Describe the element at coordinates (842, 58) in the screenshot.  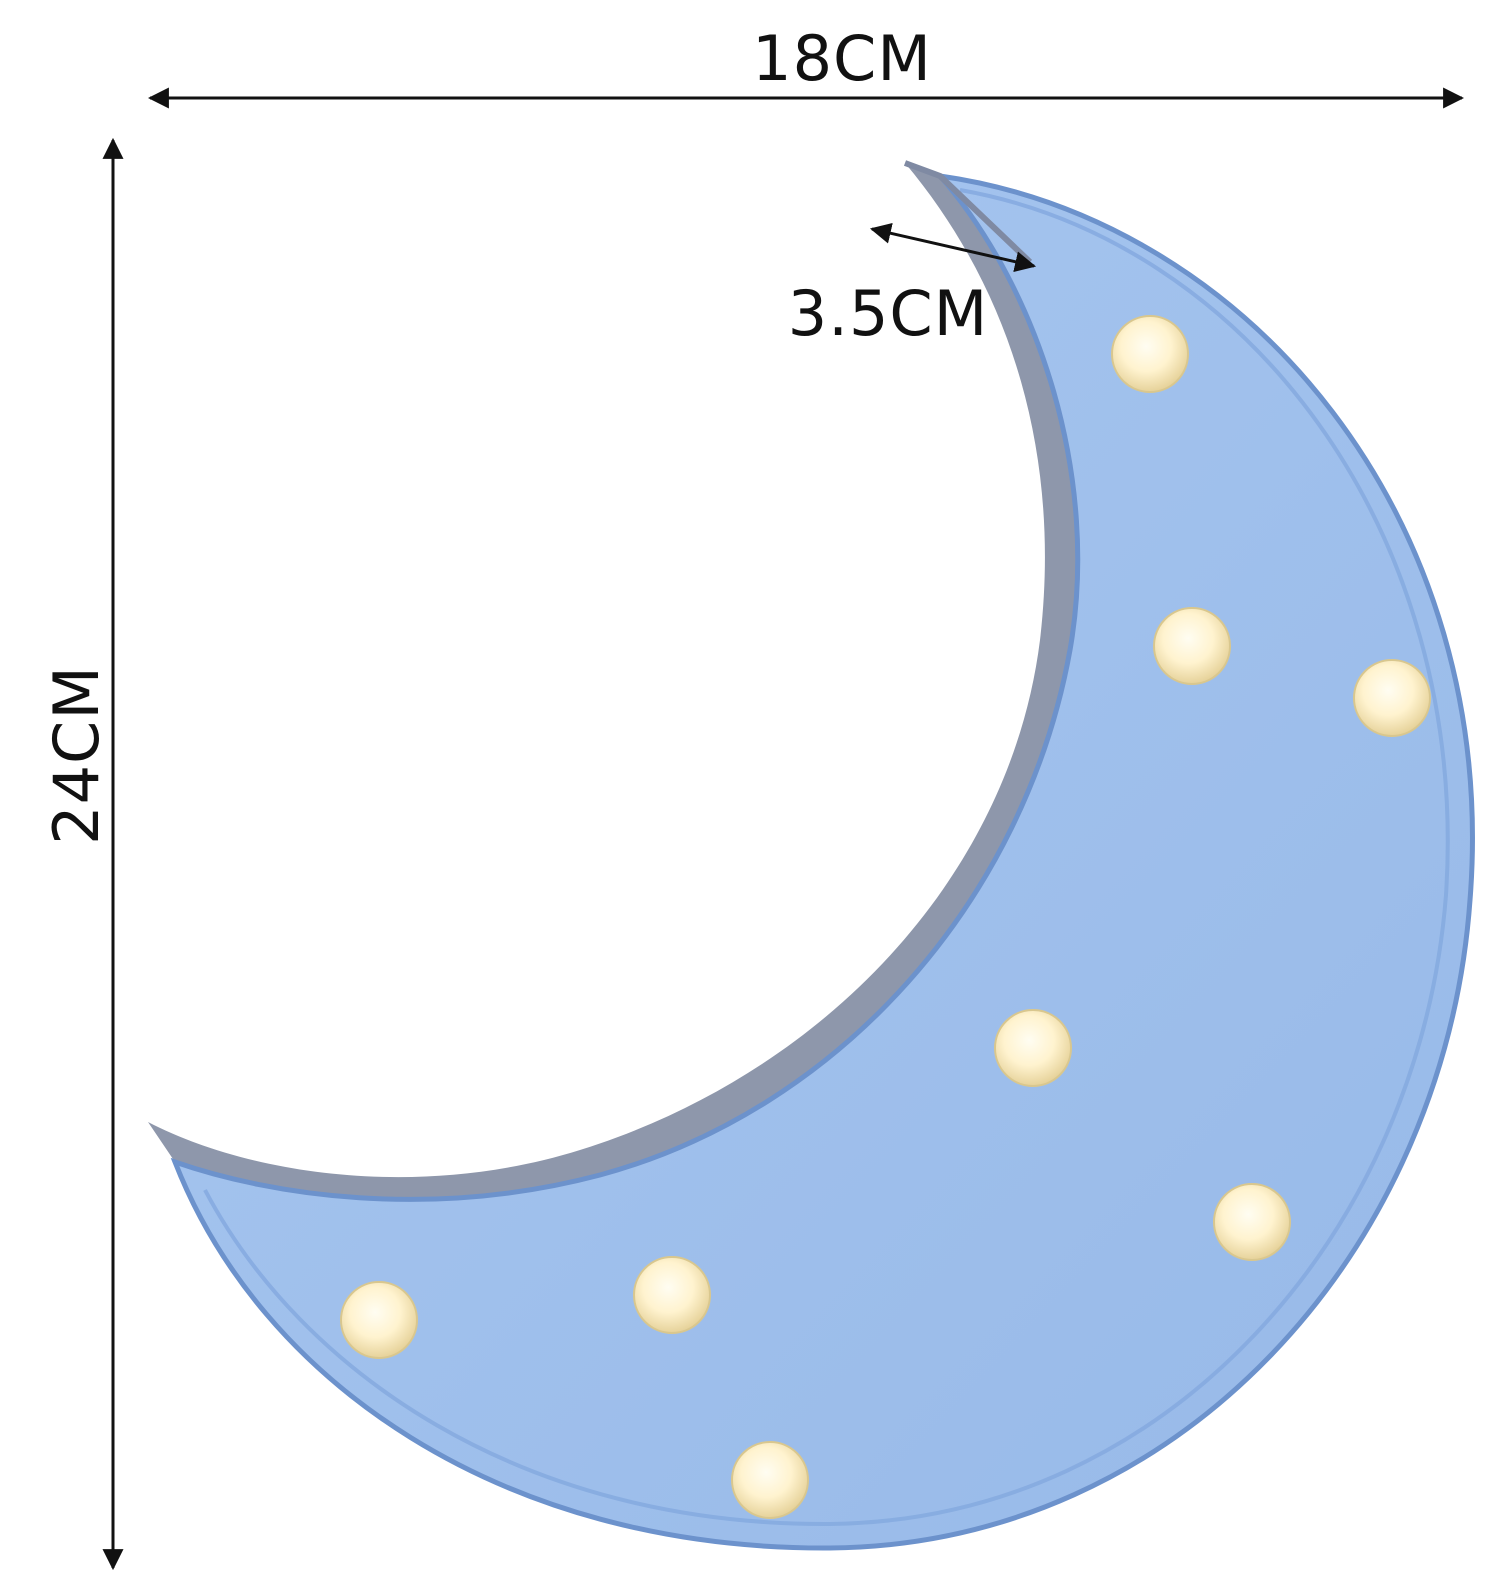
I see `width-label: 18CM` at that location.